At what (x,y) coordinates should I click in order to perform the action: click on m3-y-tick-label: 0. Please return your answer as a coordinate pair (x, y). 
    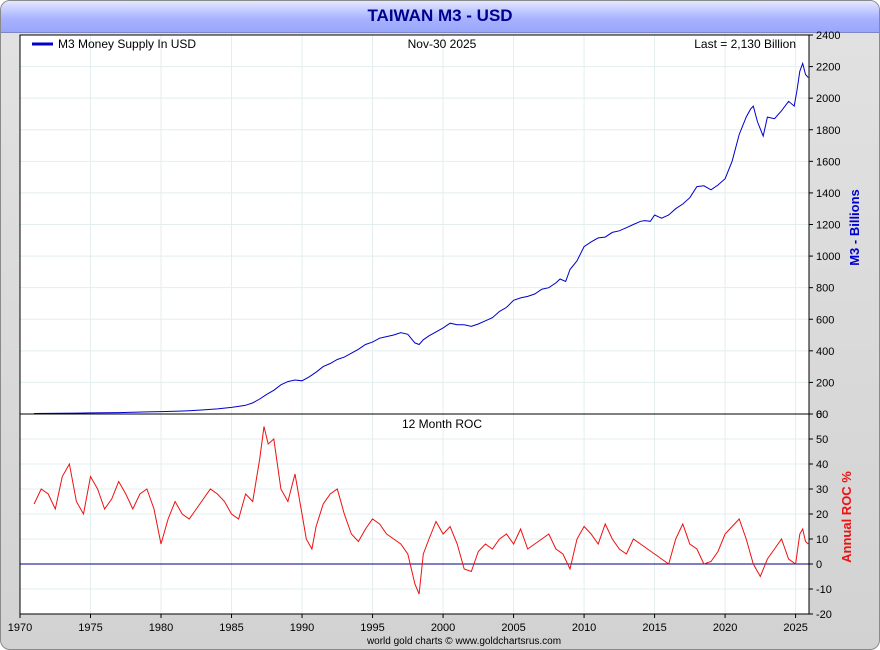
    Looking at the image, I should click on (819, 415).